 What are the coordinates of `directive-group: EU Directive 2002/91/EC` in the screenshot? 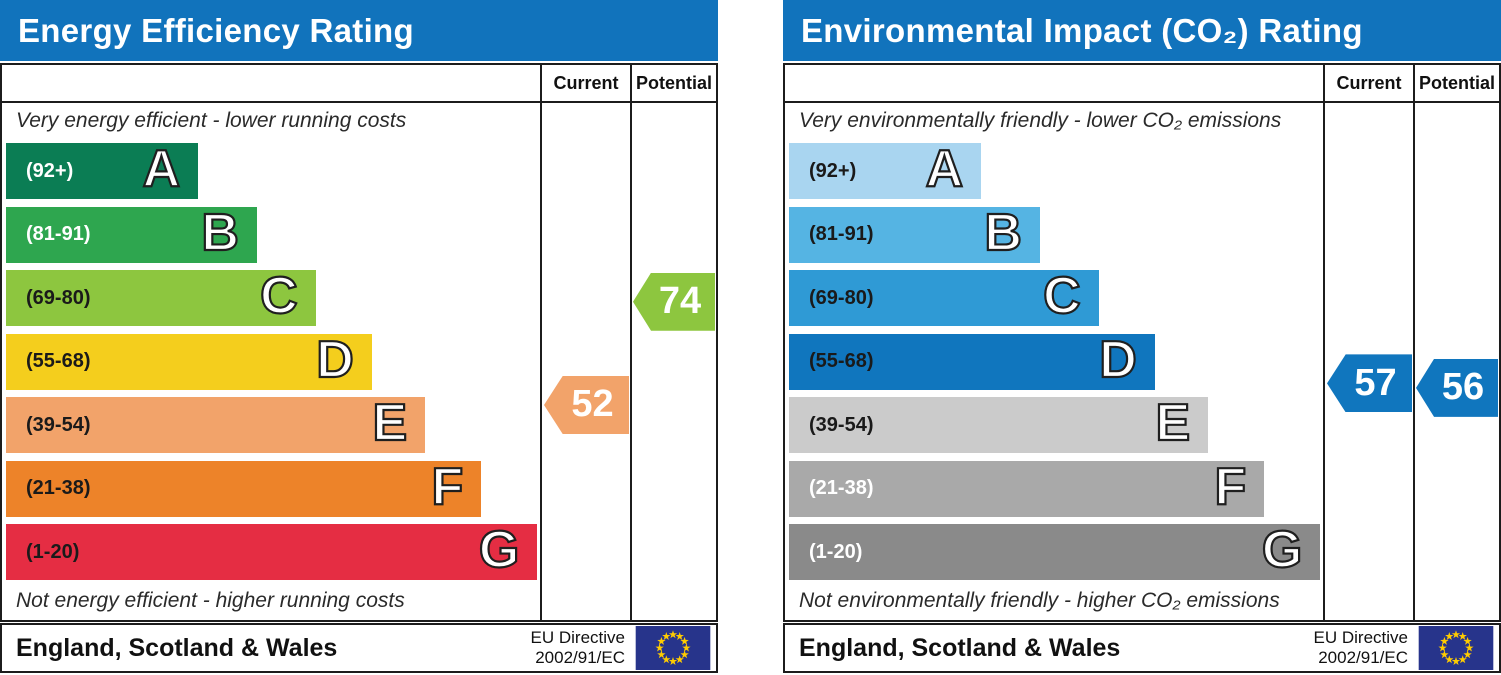 It's located at (1406, 648).